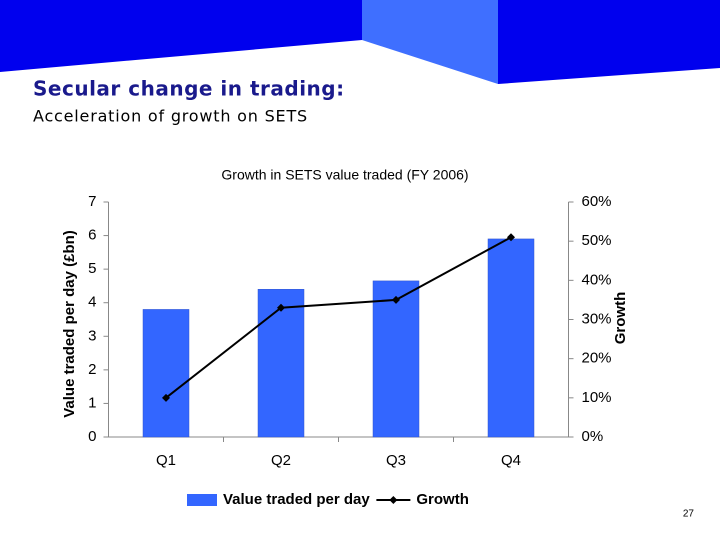 The height and width of the screenshot is (540, 720). What do you see at coordinates (92, 436) in the screenshot?
I see `y-tick-label: 0` at bounding box center [92, 436].